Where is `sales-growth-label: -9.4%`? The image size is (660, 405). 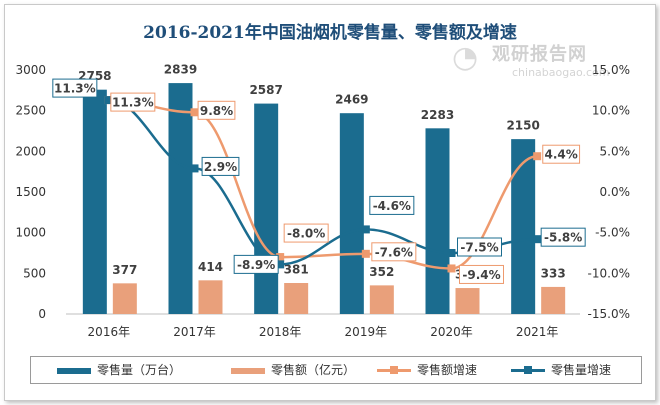 sales-growth-label: -9.4% is located at coordinates (481, 275).